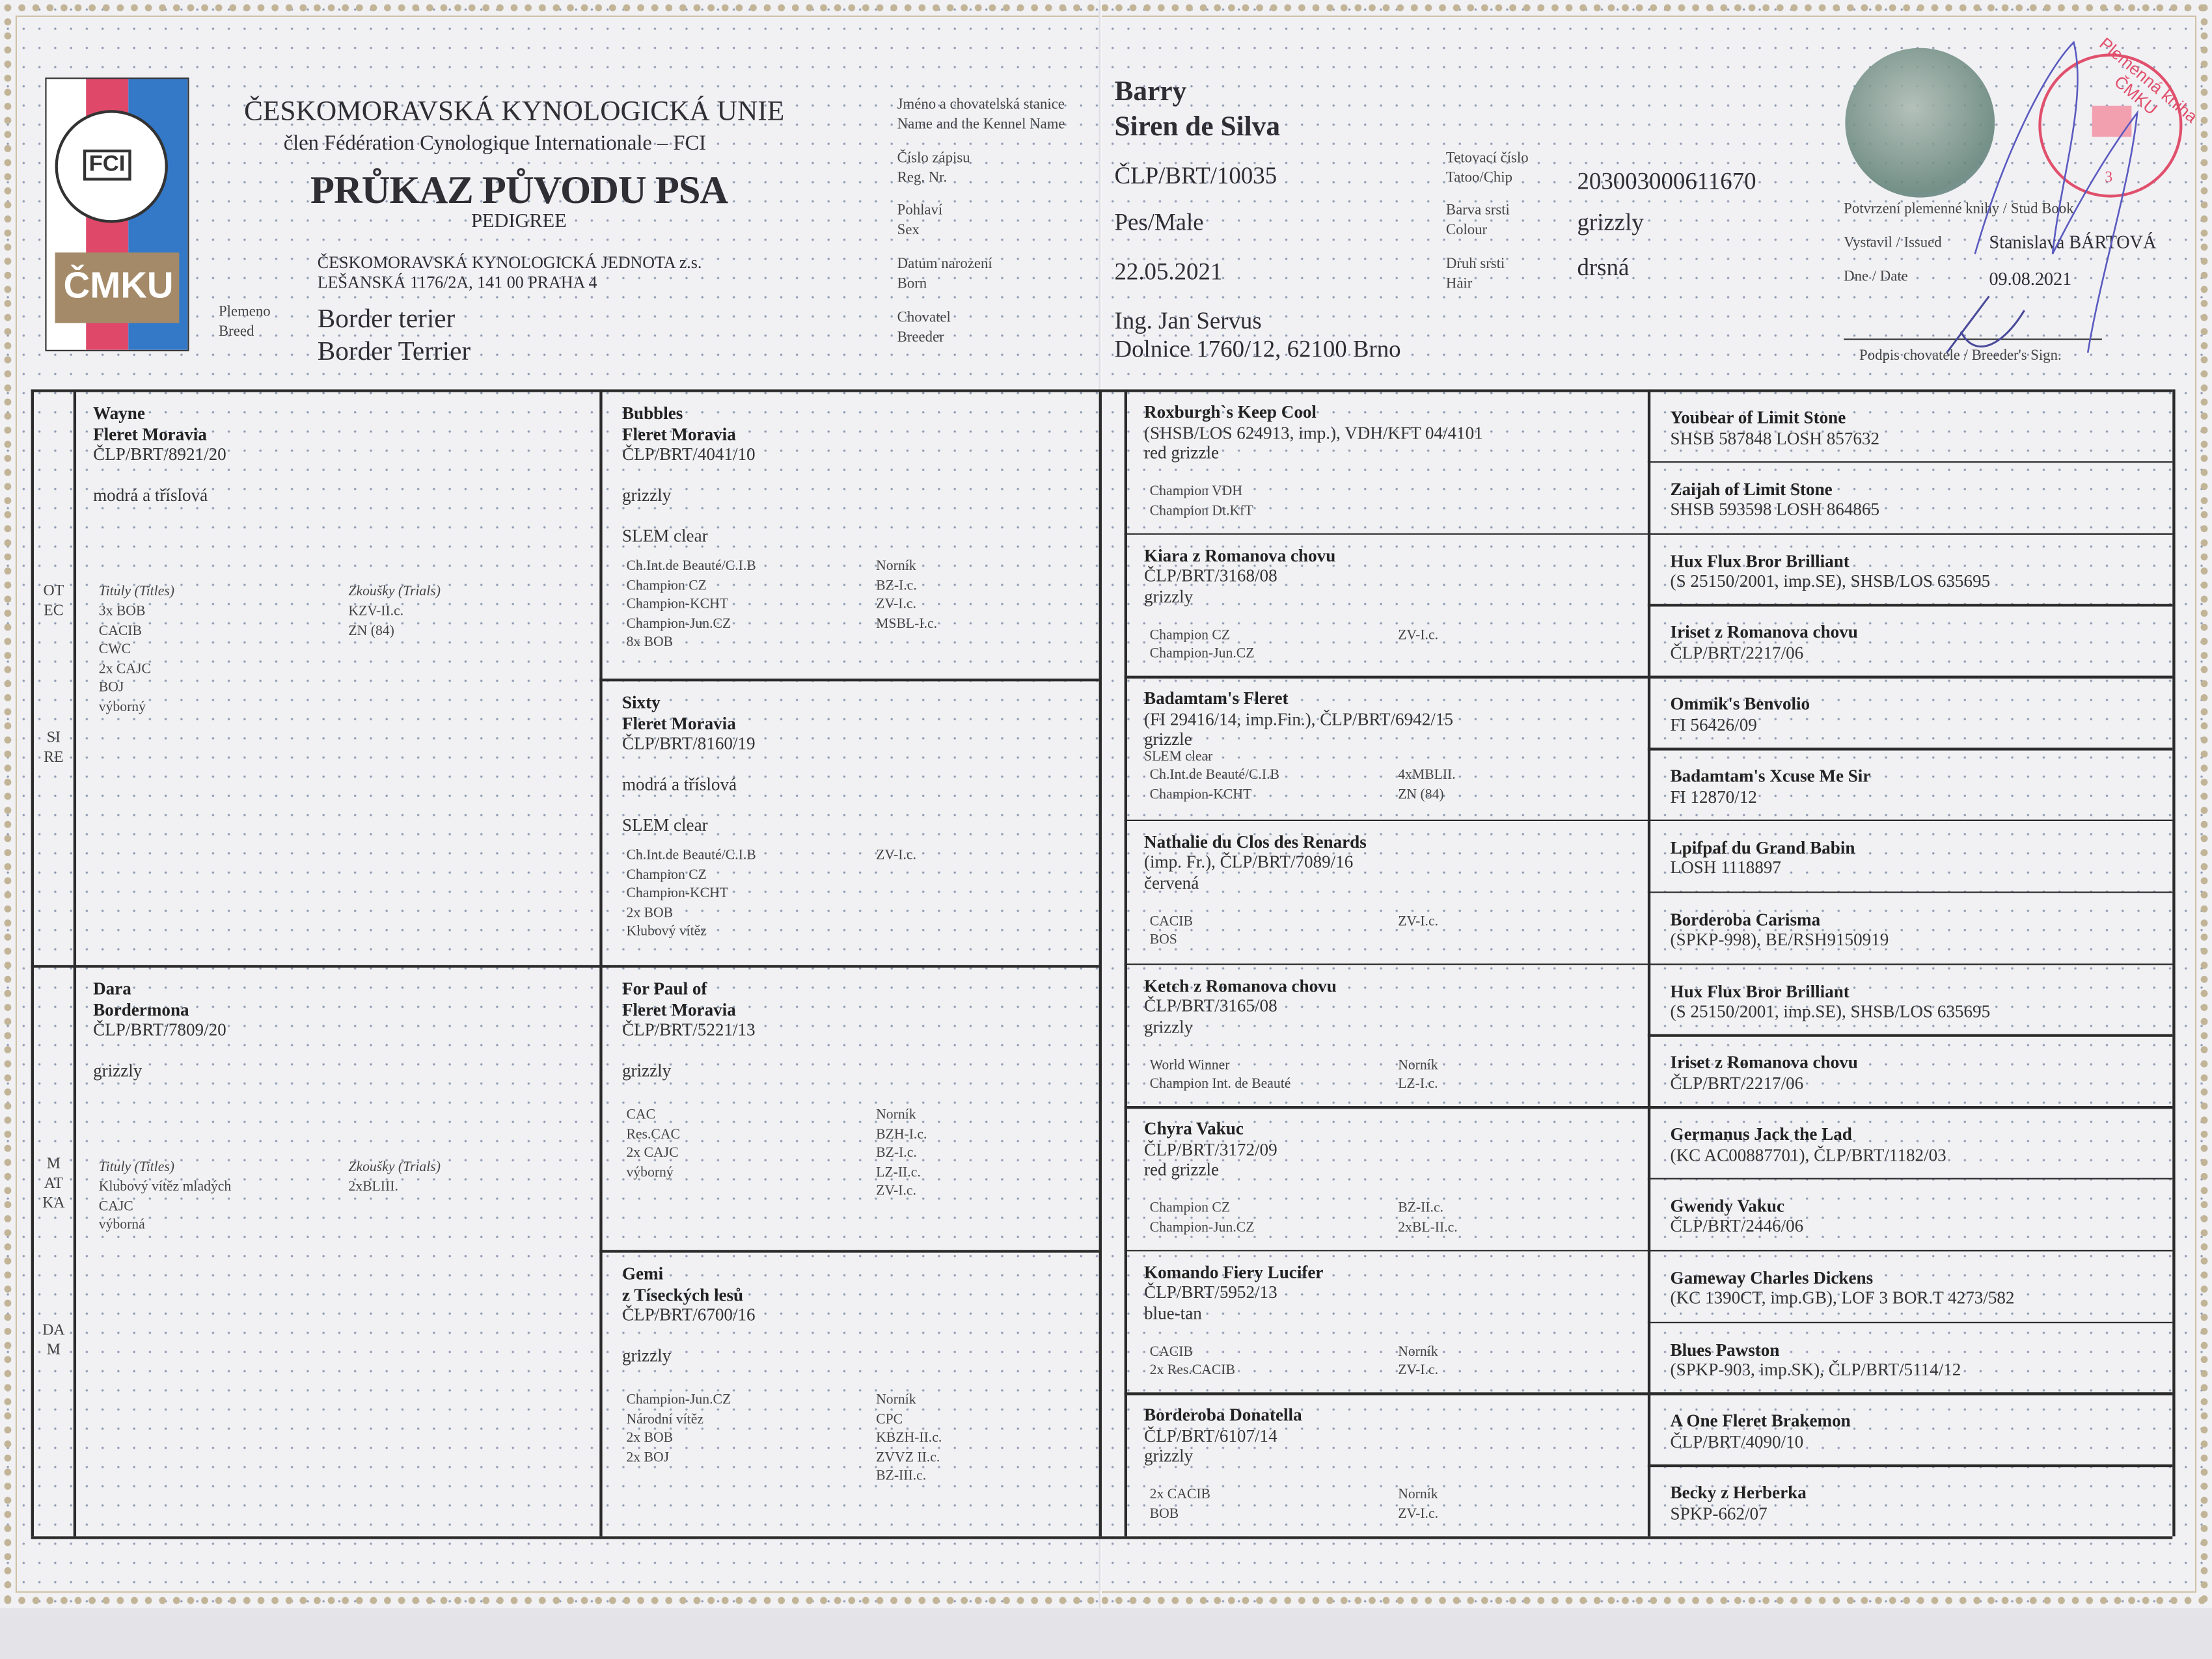  Describe the element at coordinates (664, 536) in the screenshot. I see `health-status: SLEM clear` at that location.